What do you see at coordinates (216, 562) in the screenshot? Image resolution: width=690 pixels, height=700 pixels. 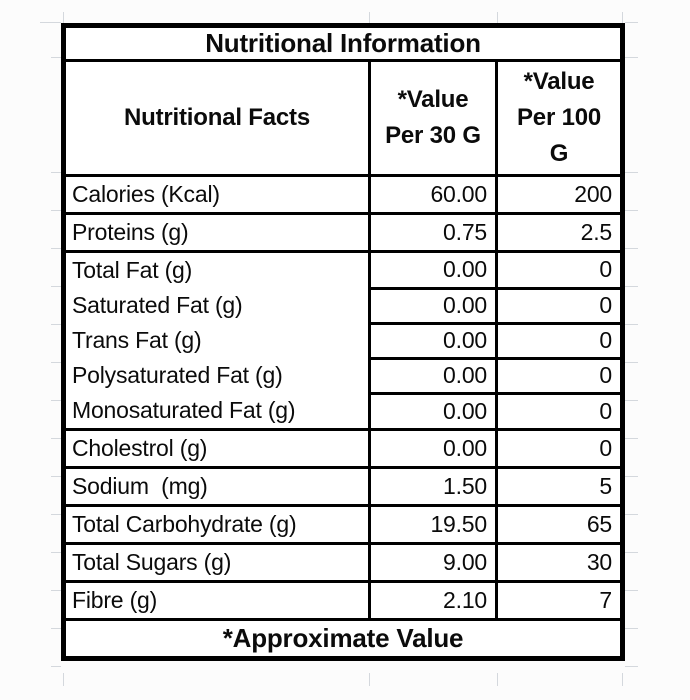 I see `nutrient-label: Total Sugars (g)` at bounding box center [216, 562].